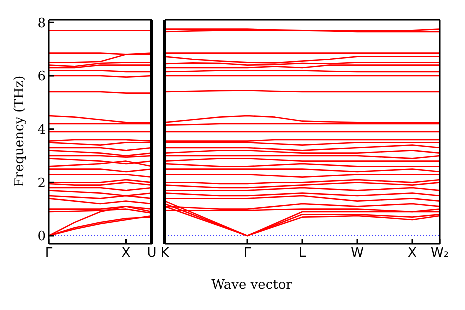  Describe the element at coordinates (152, 254) in the screenshot. I see `x-tick-label: U` at that location.